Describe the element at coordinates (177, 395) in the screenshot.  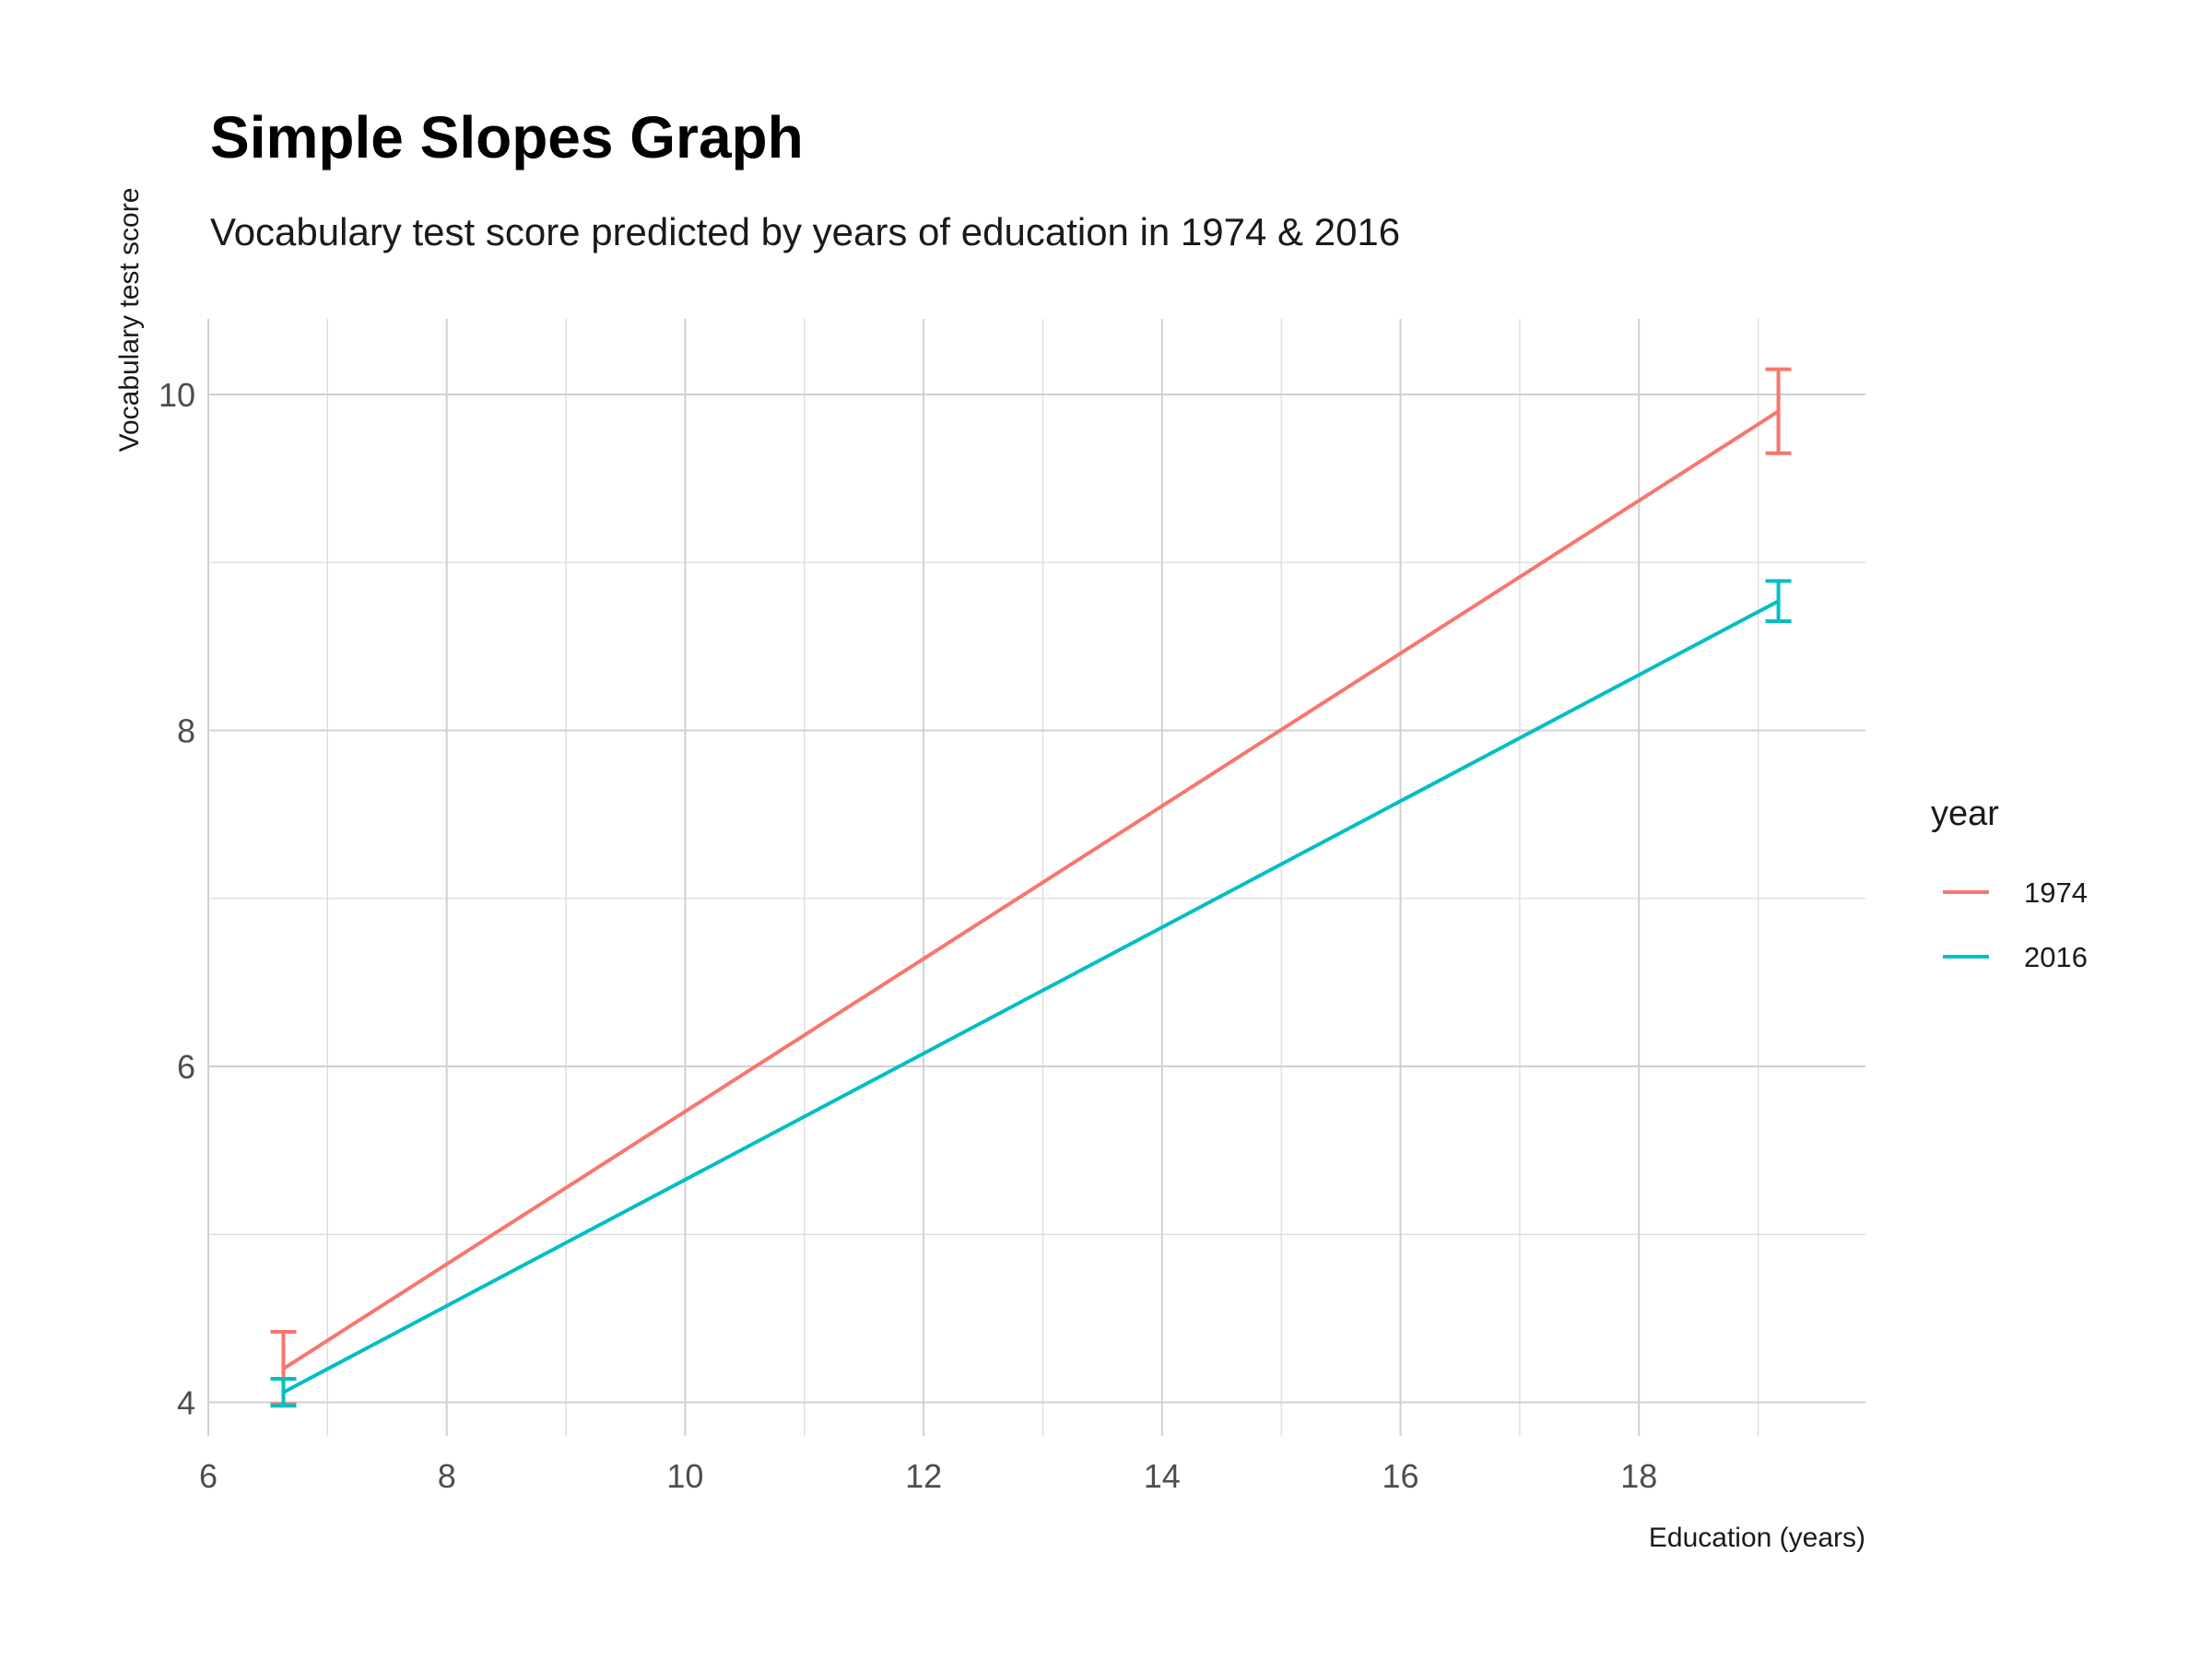
I see `y-tick-label: 10` at that location.